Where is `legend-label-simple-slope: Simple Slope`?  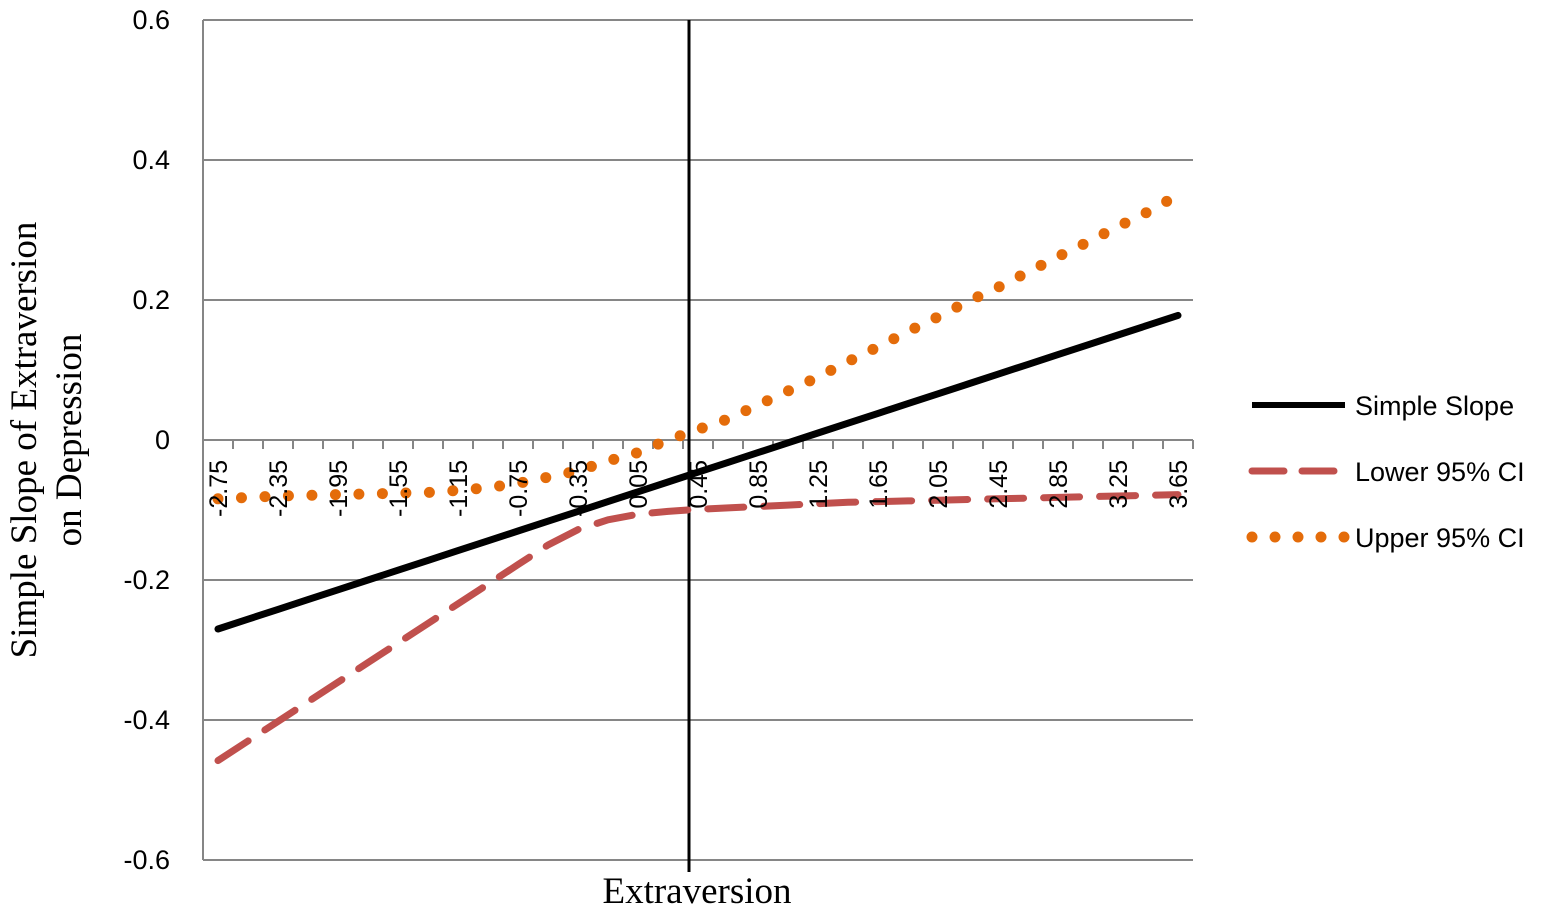
legend-label-simple-slope: Simple Slope is located at coordinates (1434, 406).